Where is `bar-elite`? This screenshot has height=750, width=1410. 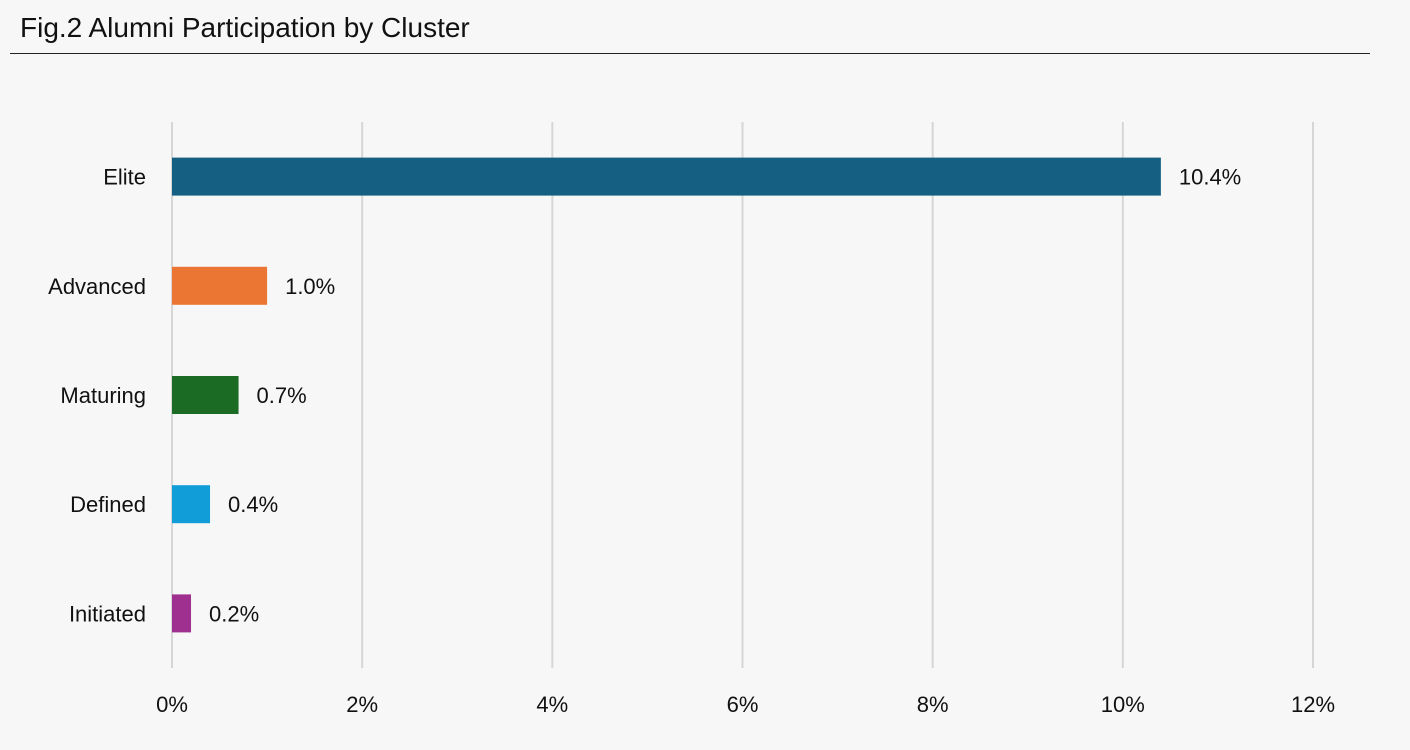
bar-elite is located at coordinates (666, 176).